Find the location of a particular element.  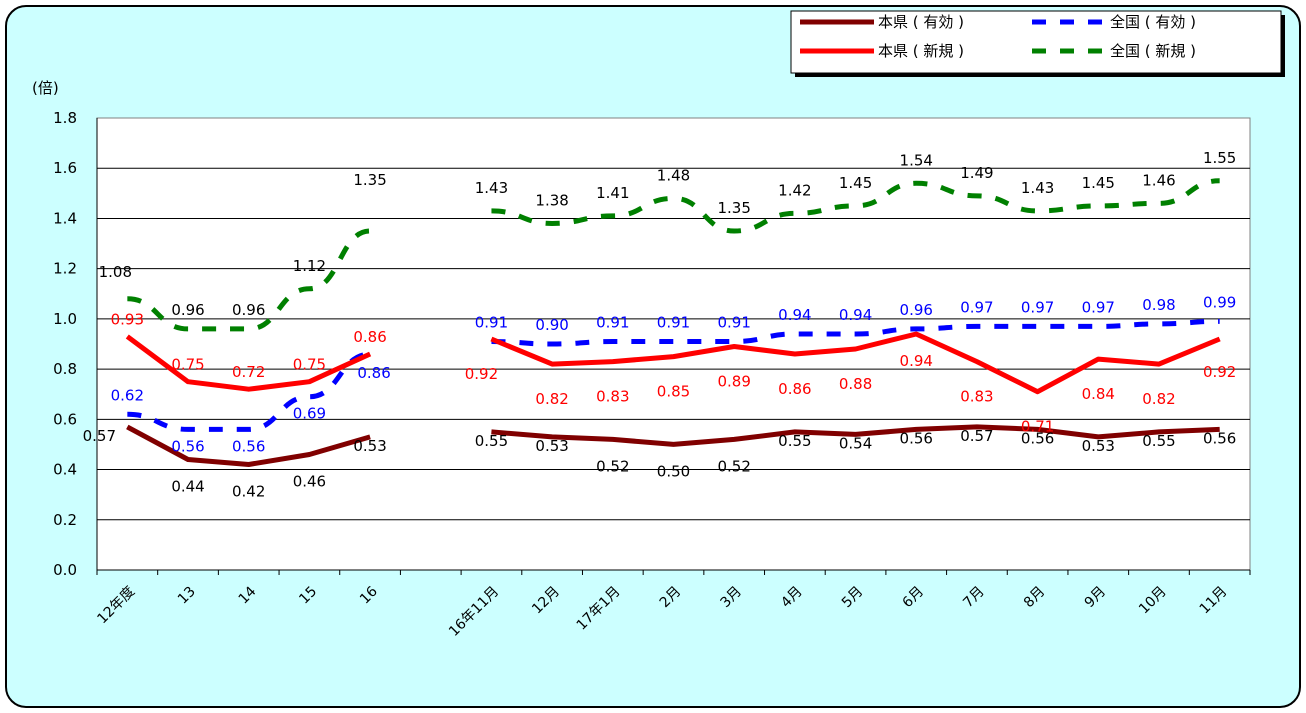

y-tick-label: 0.6 is located at coordinates (65, 419).